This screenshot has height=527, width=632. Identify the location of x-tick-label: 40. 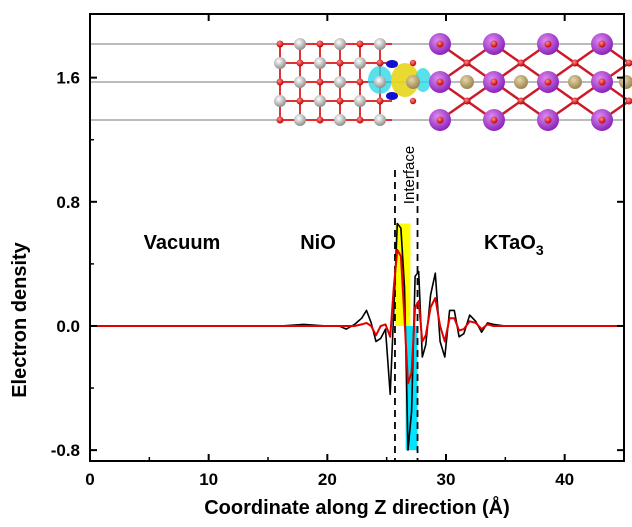
(564, 479).